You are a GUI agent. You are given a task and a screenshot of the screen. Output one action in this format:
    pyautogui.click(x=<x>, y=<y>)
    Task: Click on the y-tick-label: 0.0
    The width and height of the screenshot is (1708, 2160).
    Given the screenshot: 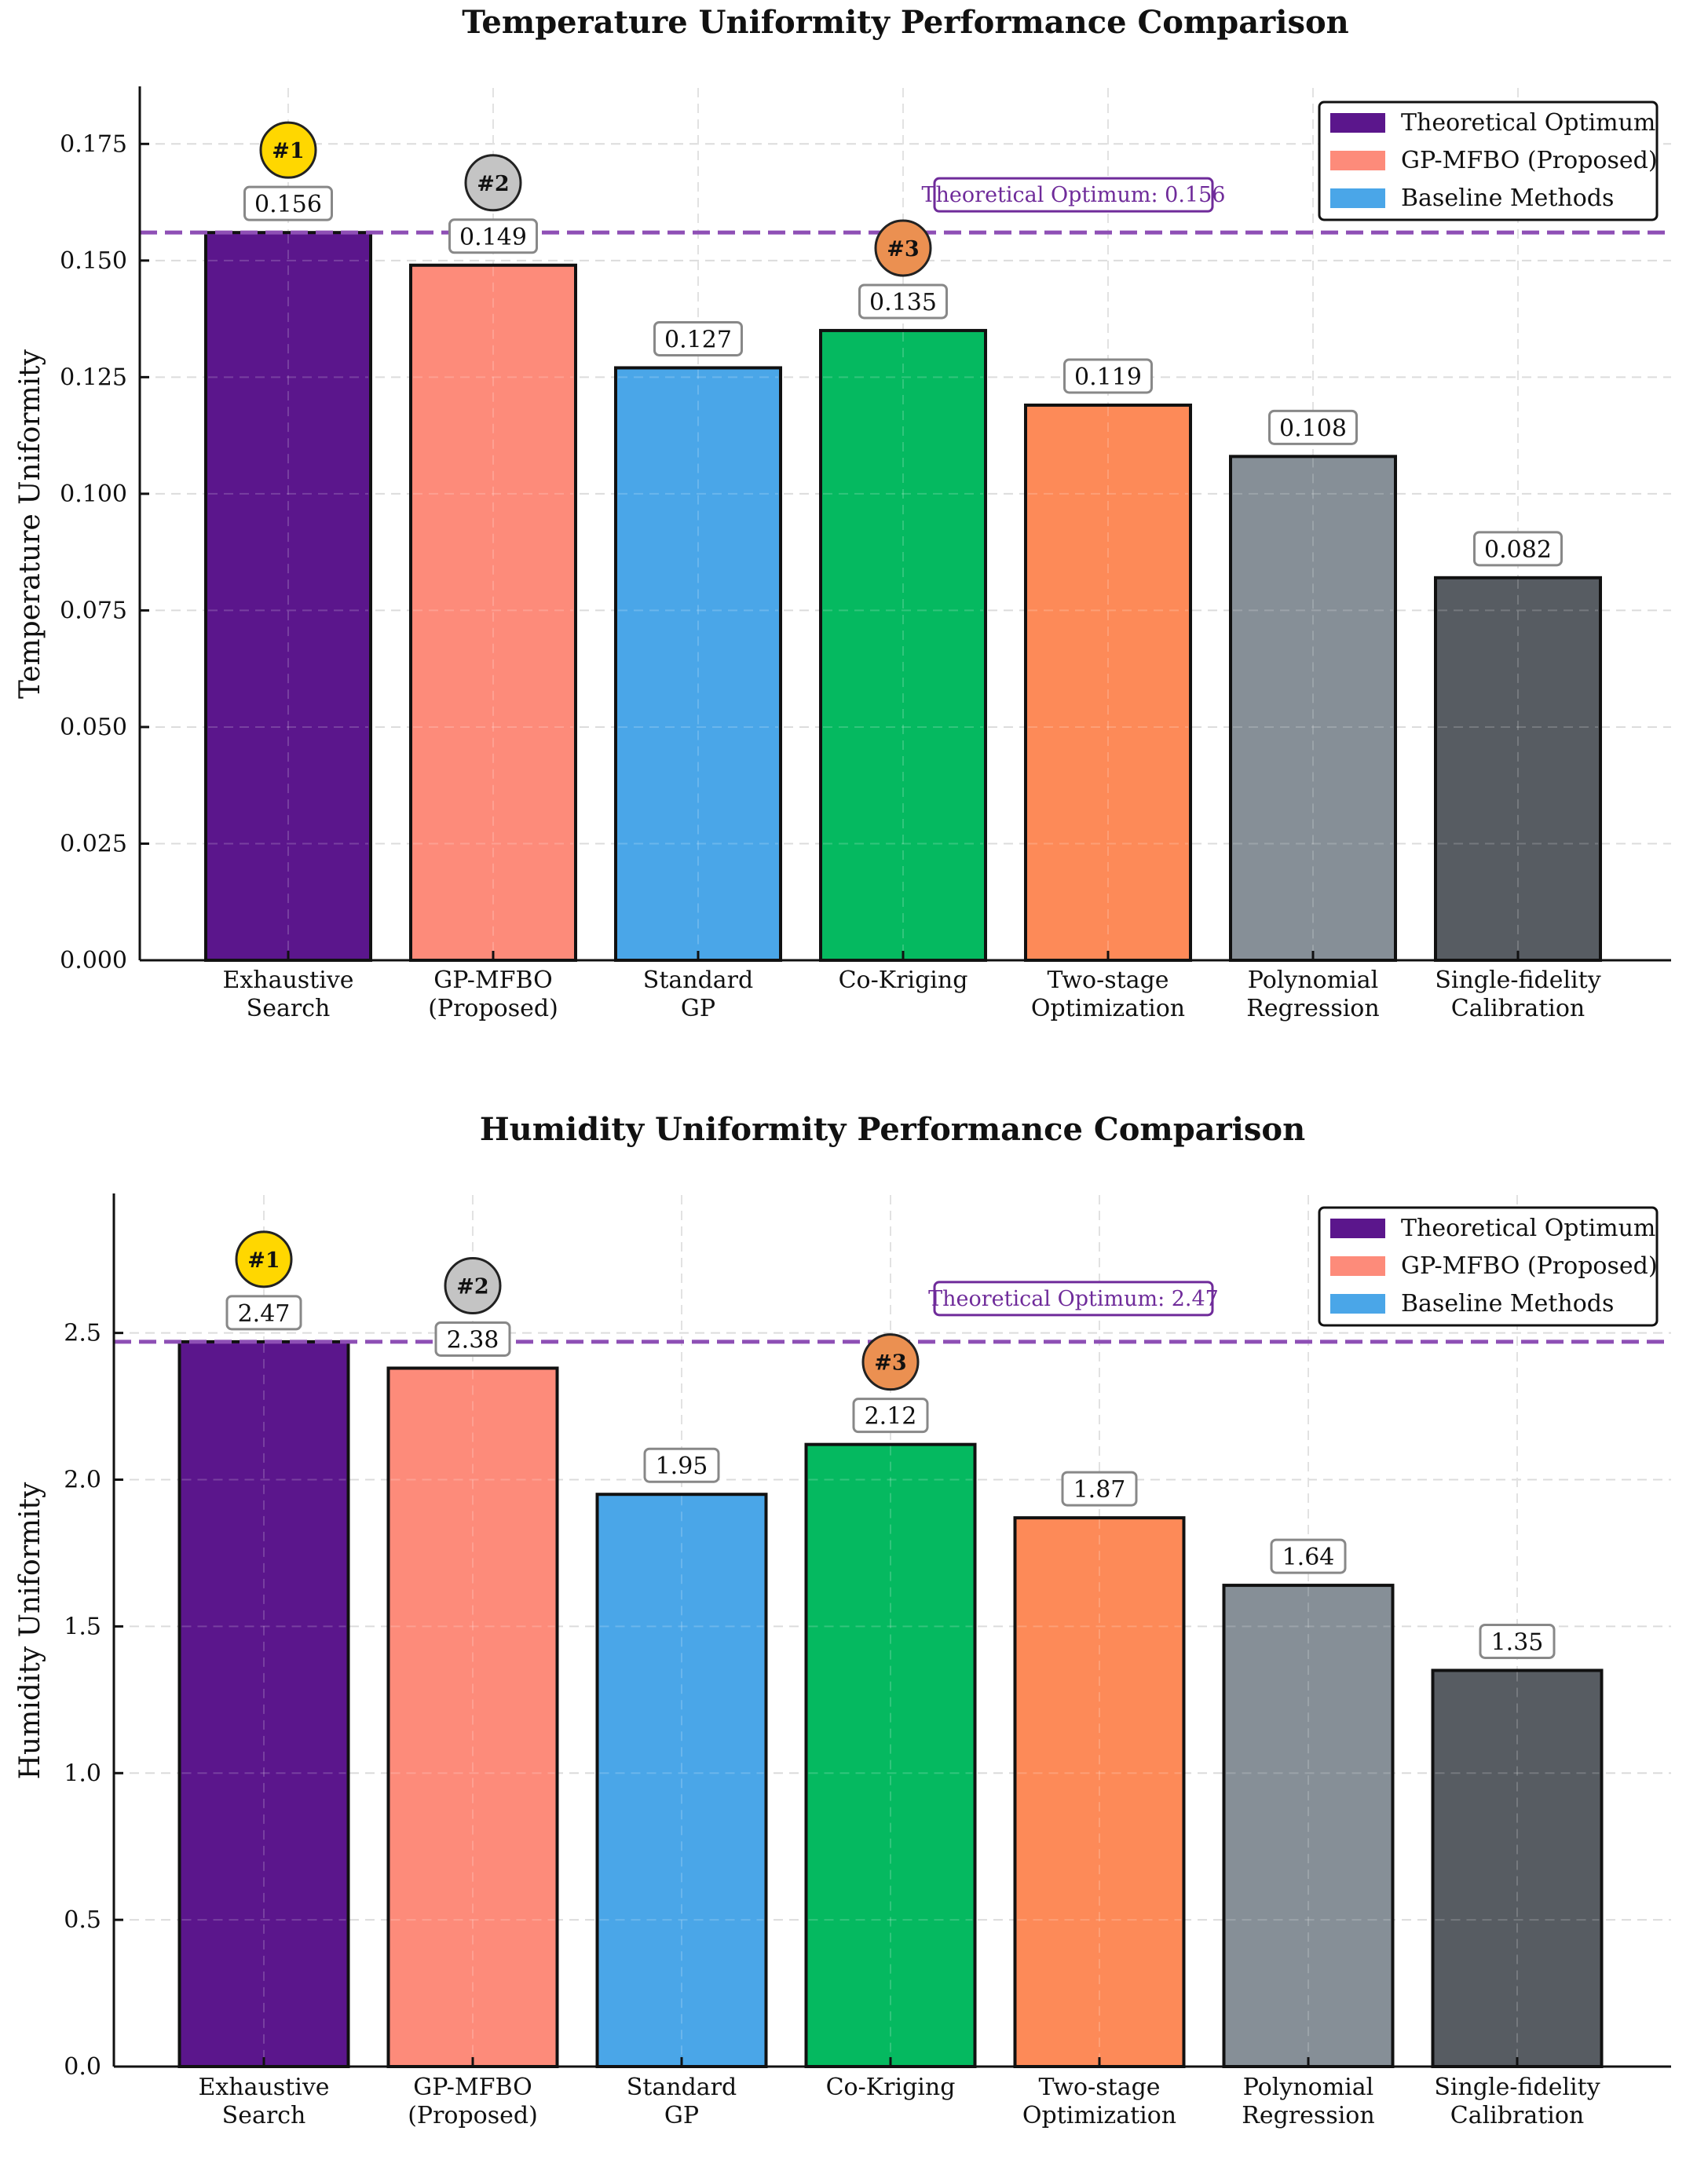 What is the action you would take?
    pyautogui.click(x=82, y=2067)
    